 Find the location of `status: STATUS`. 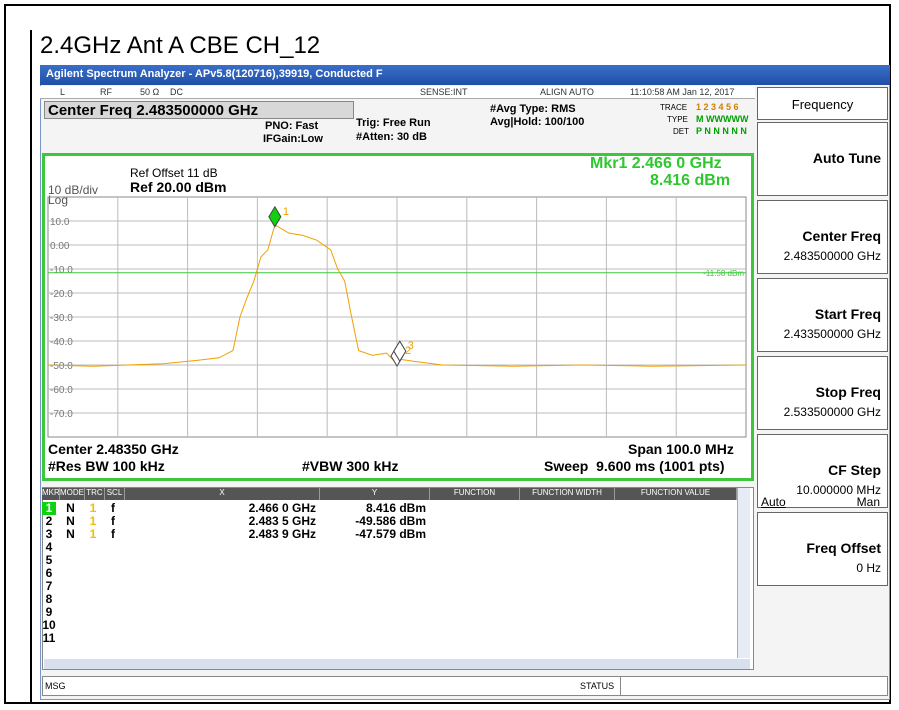

status: STATUS is located at coordinates (597, 686).